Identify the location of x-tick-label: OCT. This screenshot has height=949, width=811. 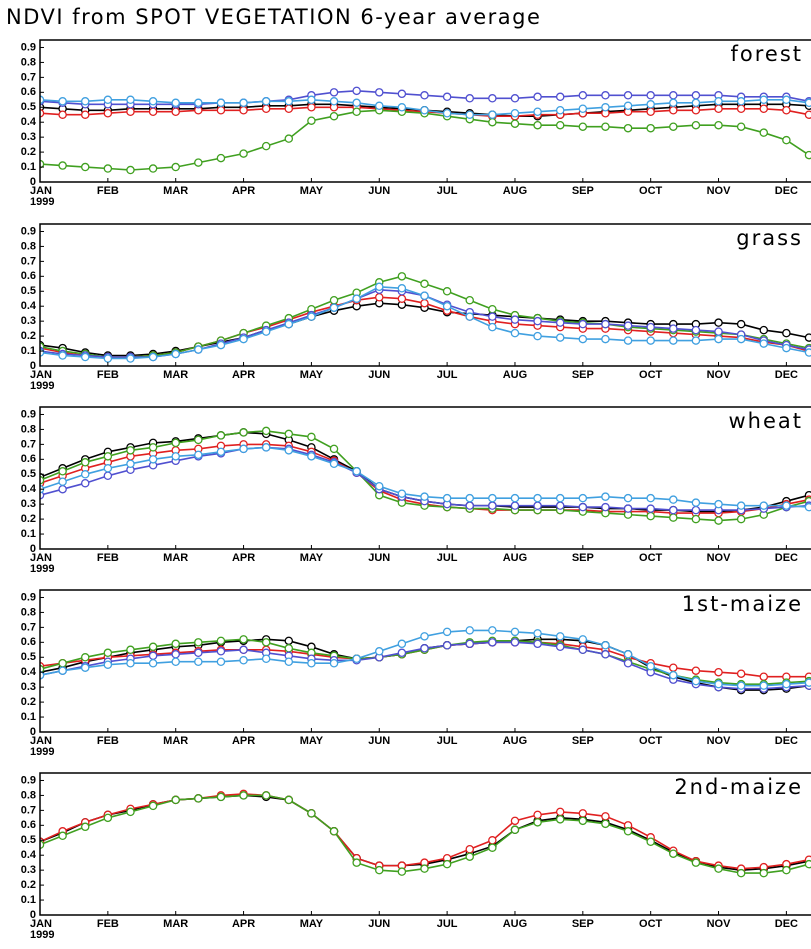
(651, 558).